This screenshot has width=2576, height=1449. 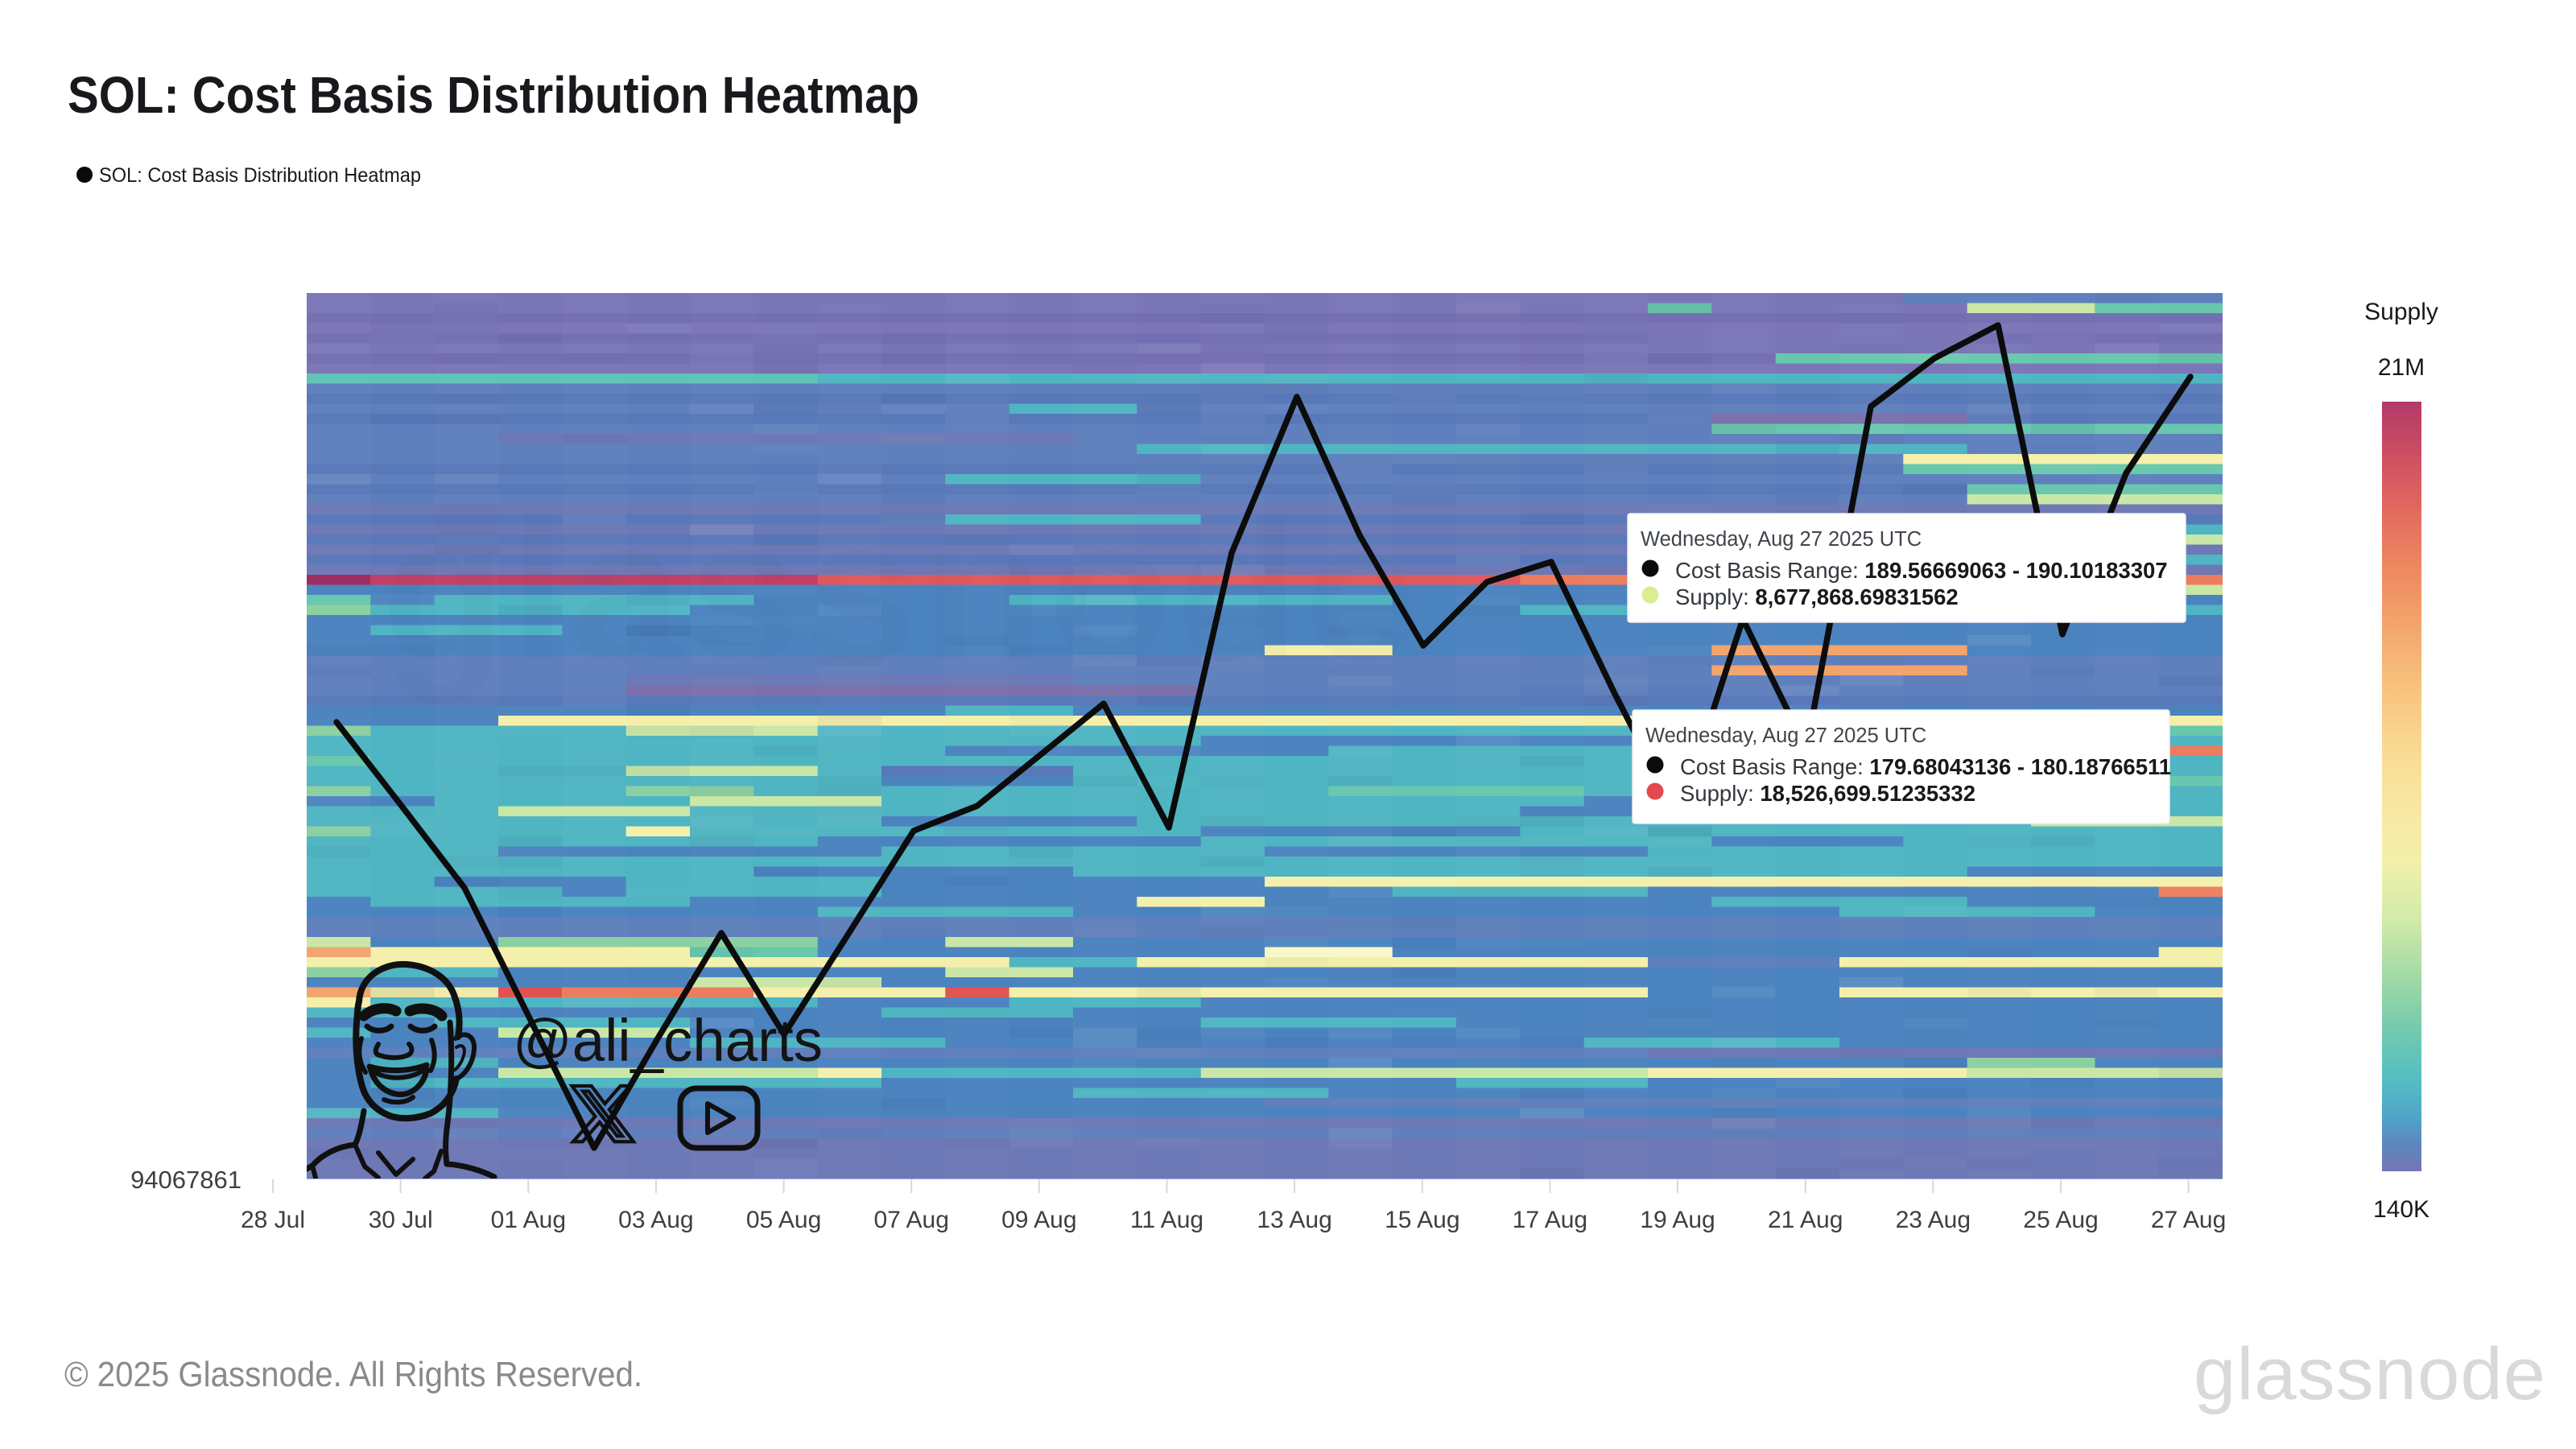 What do you see at coordinates (655, 1220) in the screenshot?
I see `svg-text: 03 Aug` at bounding box center [655, 1220].